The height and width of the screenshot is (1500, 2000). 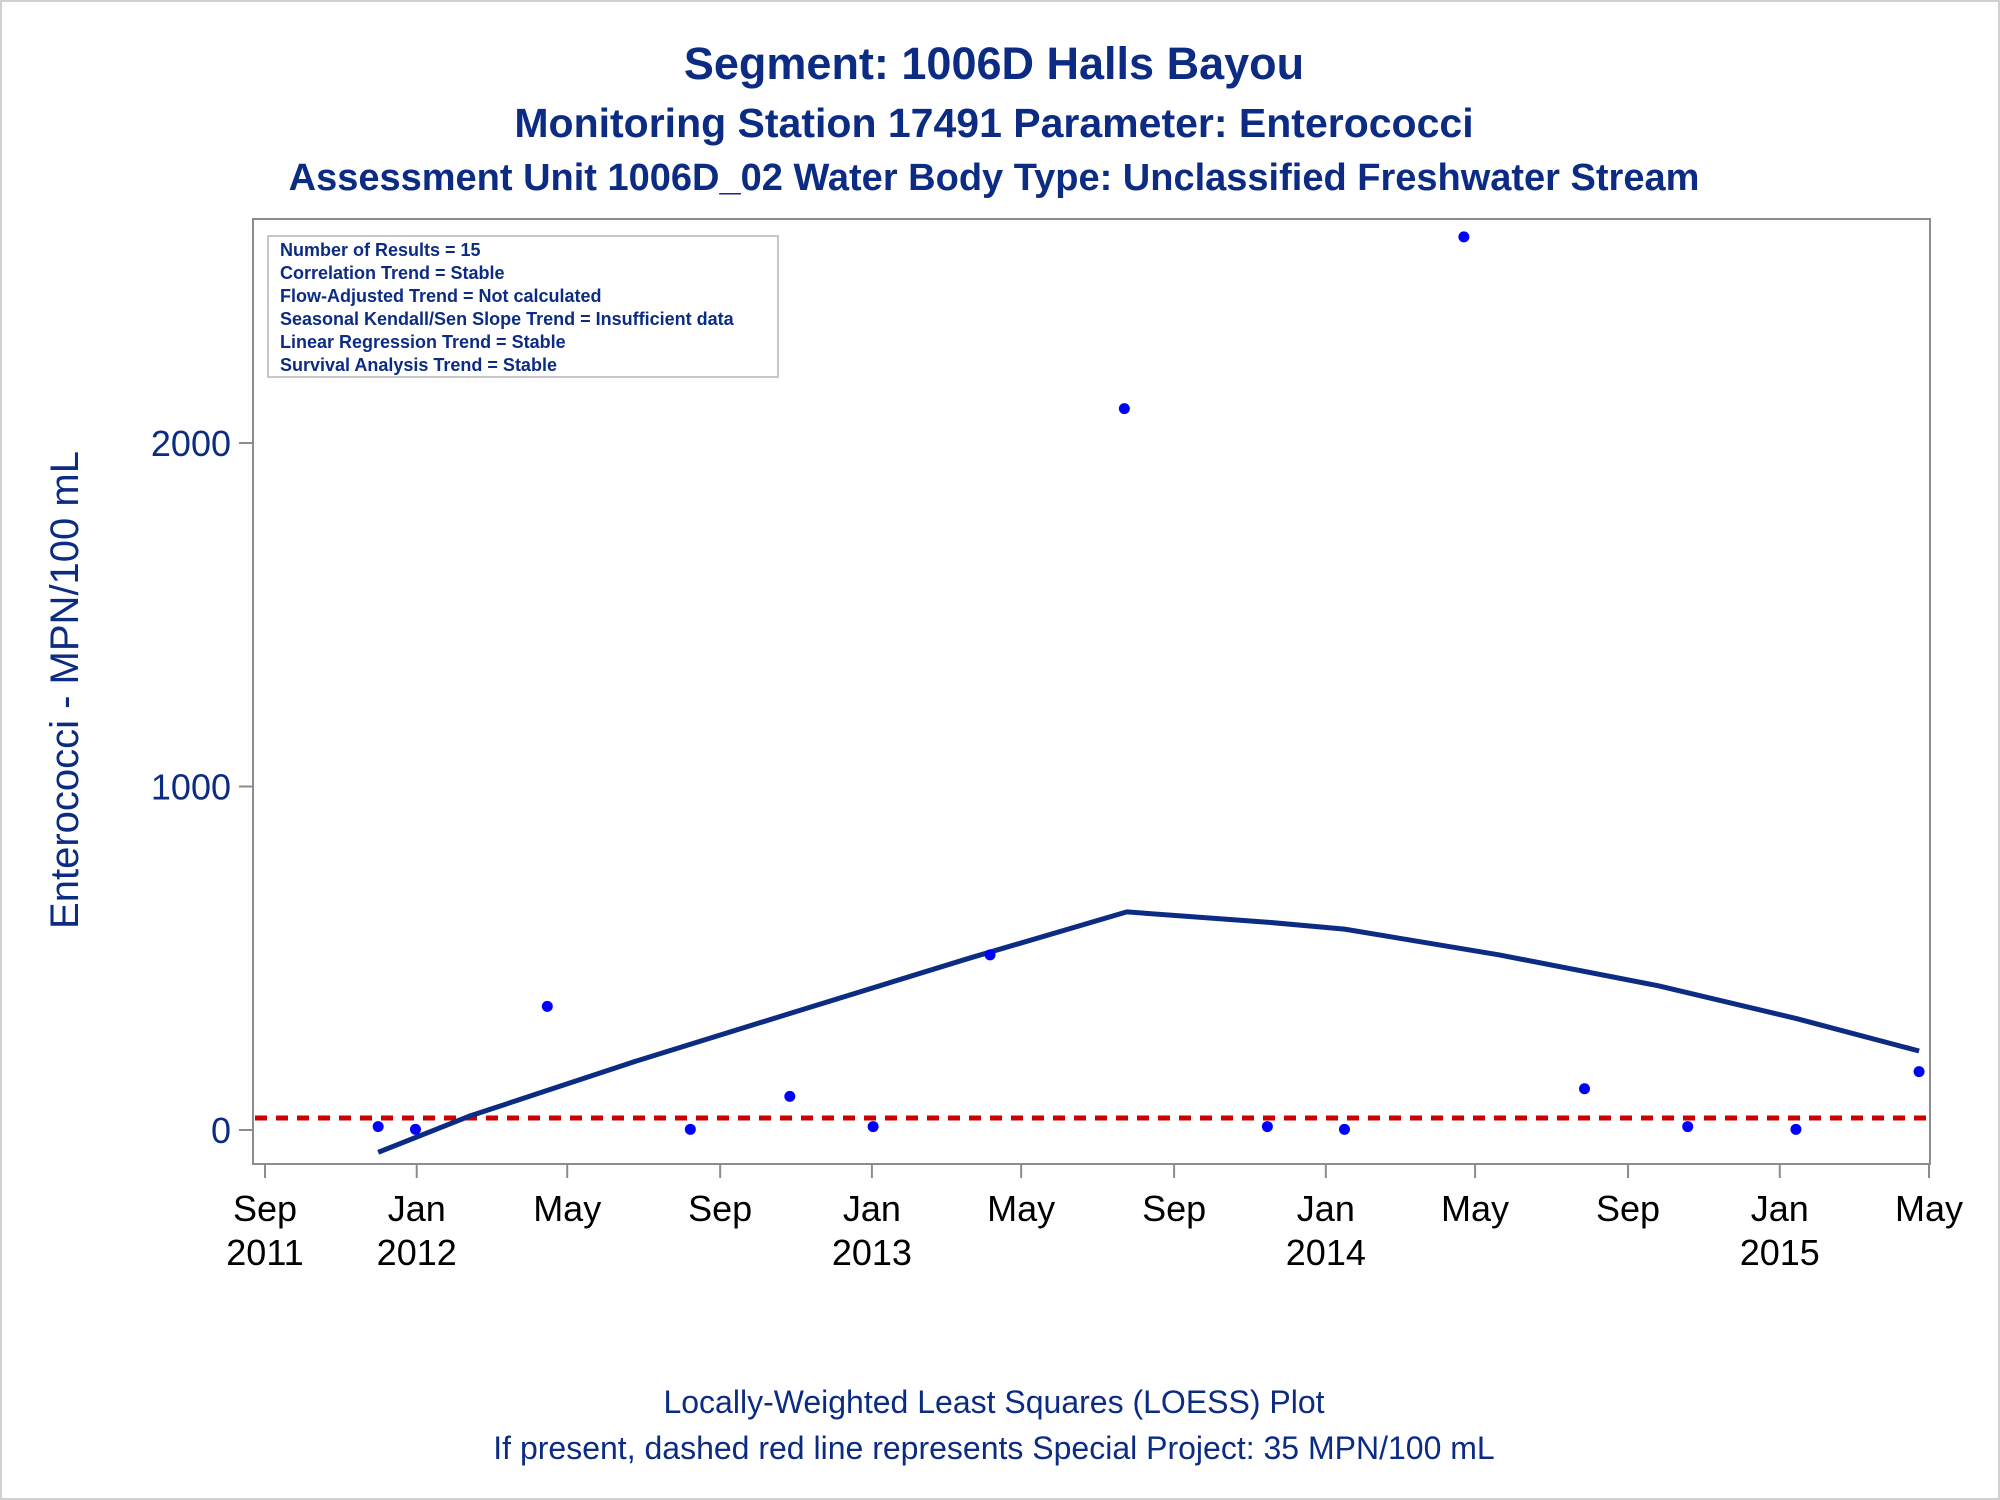 What do you see at coordinates (441, 296) in the screenshot?
I see `info-flow-adjusted-trend: Flow-Adjusted Trend = Not calculated` at bounding box center [441, 296].